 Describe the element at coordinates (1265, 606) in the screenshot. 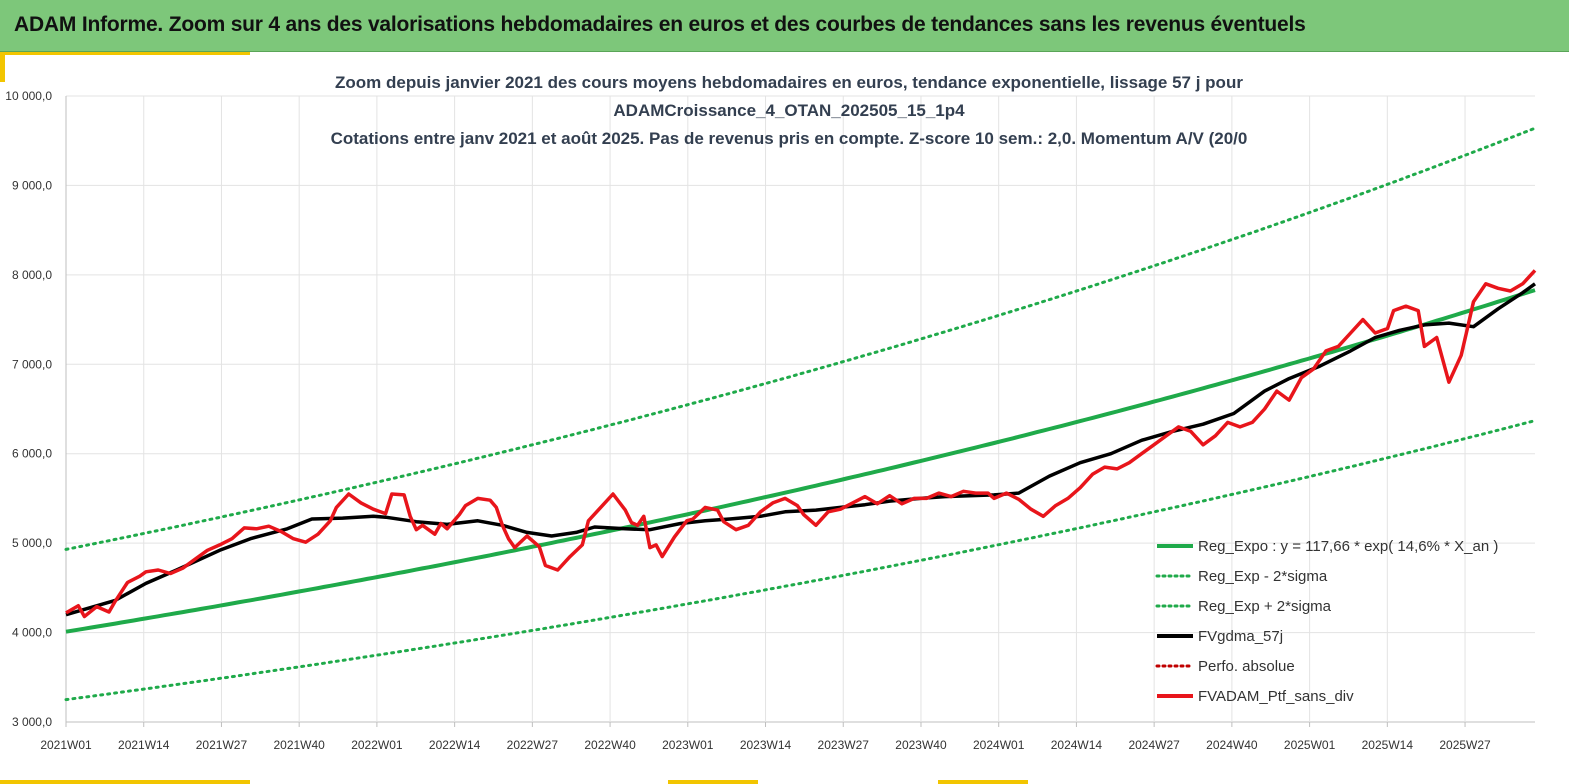

I see `legend-label: Reg_Exp + 2*sigma` at that location.